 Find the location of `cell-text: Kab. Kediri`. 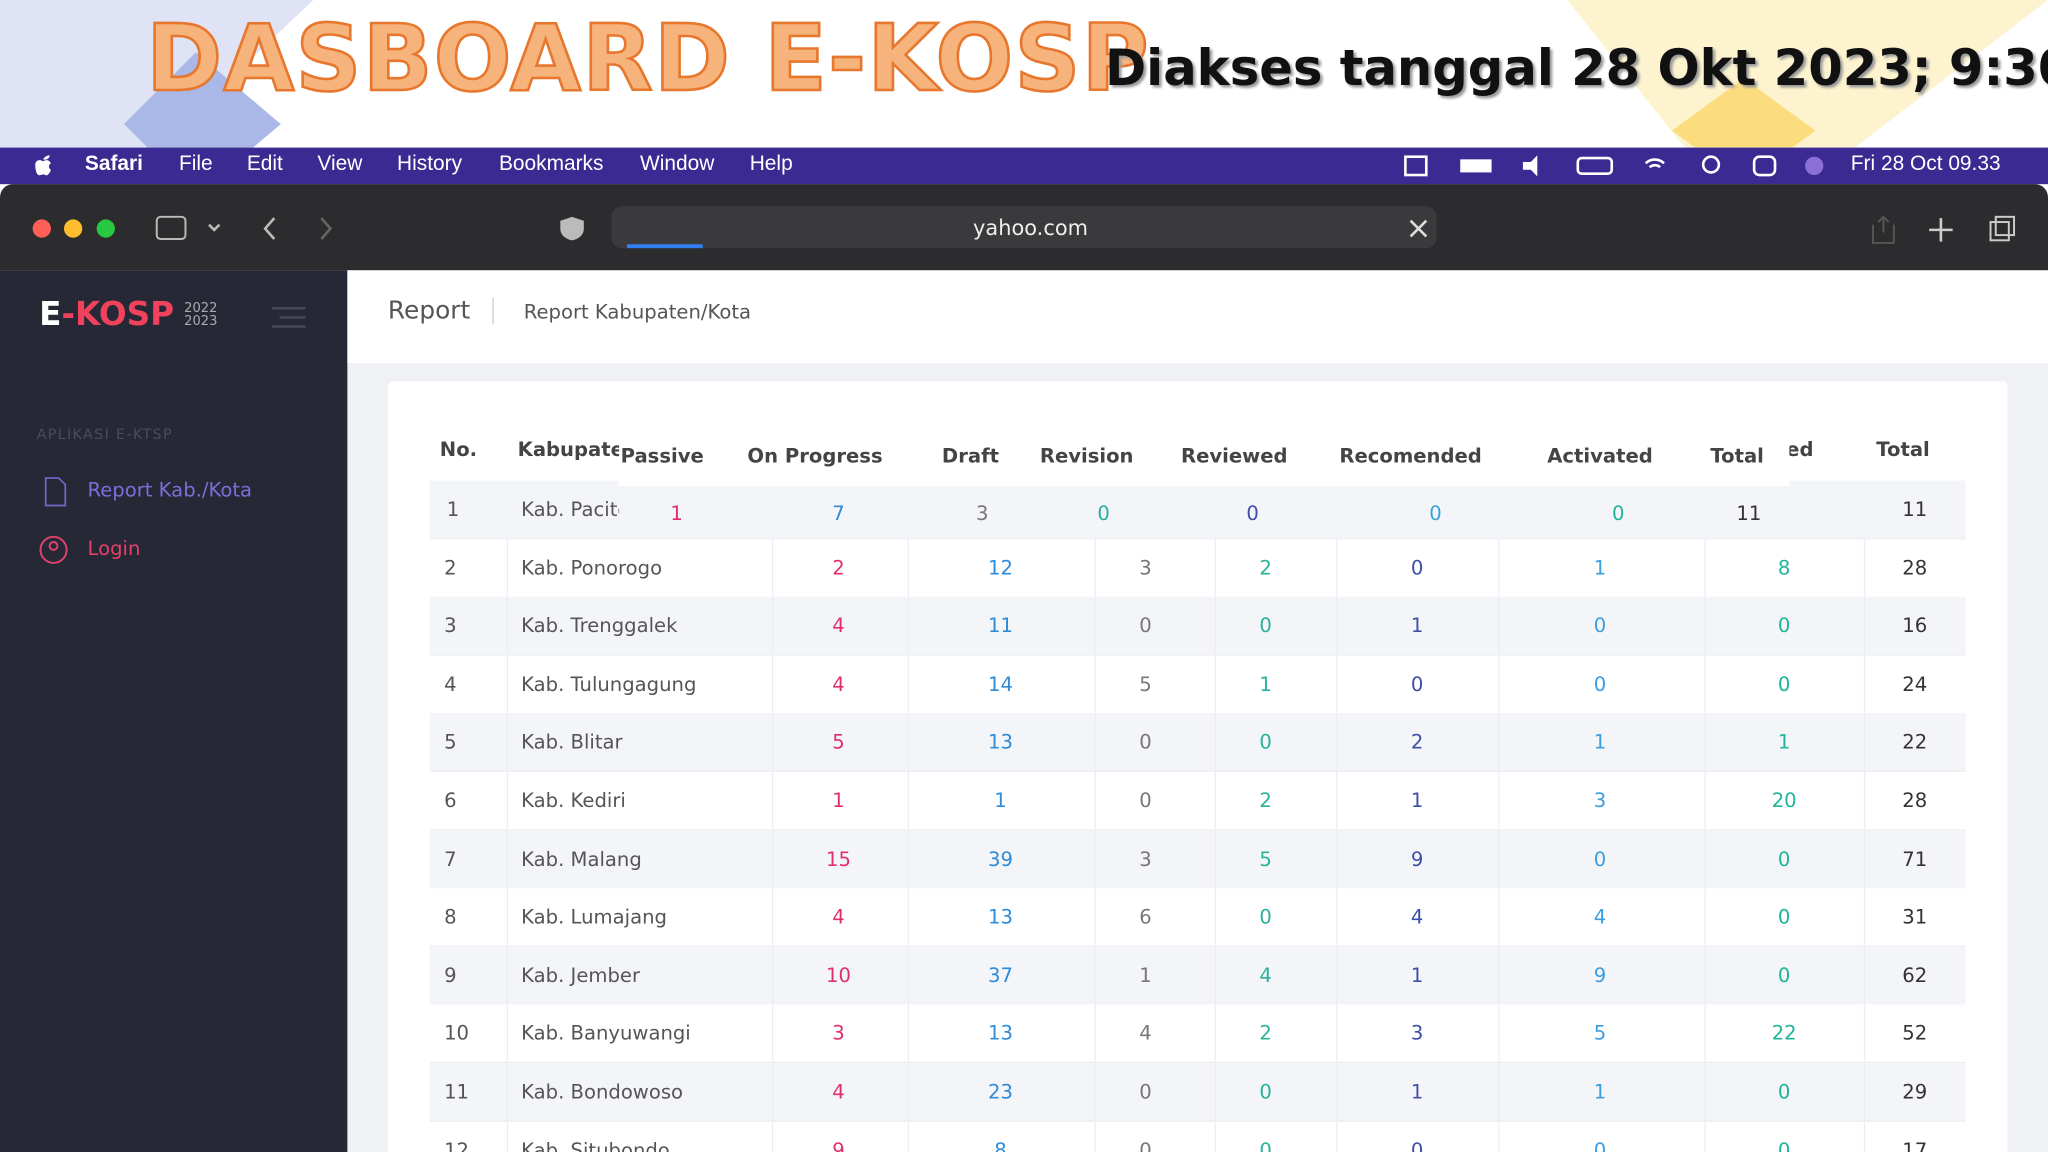

cell-text: Kab. Kediri is located at coordinates (573, 800).